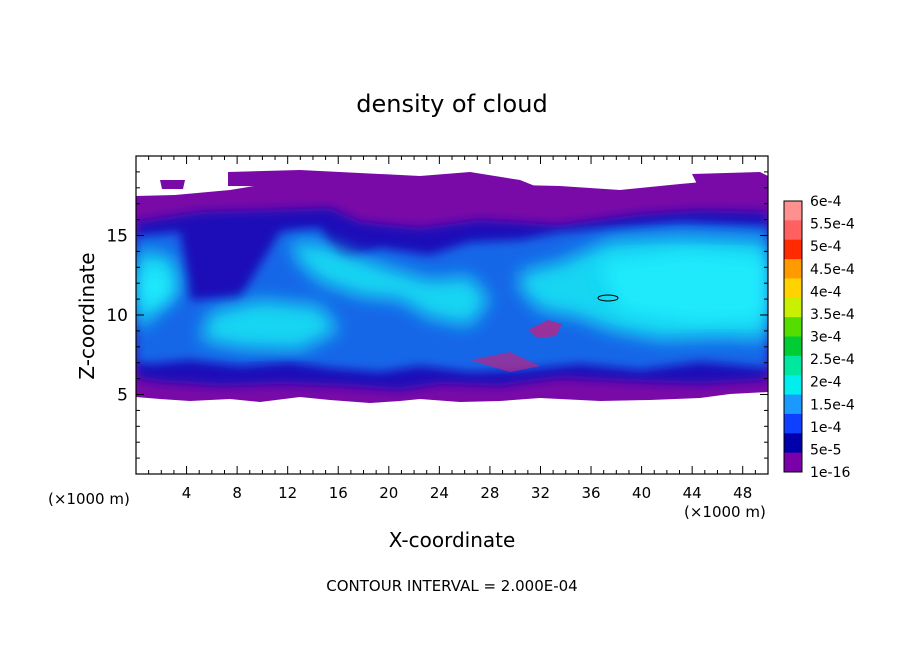 The image size is (904, 654). What do you see at coordinates (825, 450) in the screenshot?
I see `colorbar-label: 5e-5` at bounding box center [825, 450].